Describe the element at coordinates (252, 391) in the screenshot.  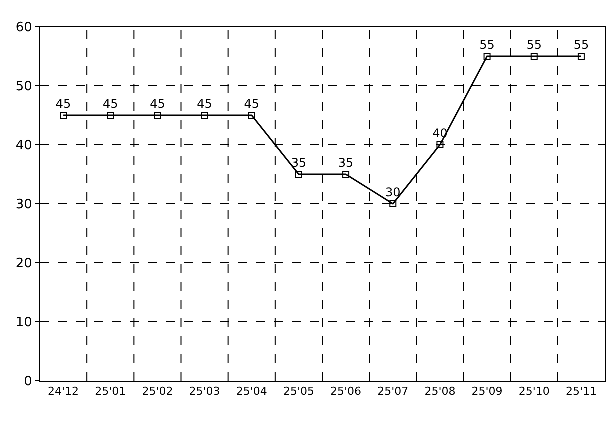
I see `x-tick-label: 25'04` at that location.